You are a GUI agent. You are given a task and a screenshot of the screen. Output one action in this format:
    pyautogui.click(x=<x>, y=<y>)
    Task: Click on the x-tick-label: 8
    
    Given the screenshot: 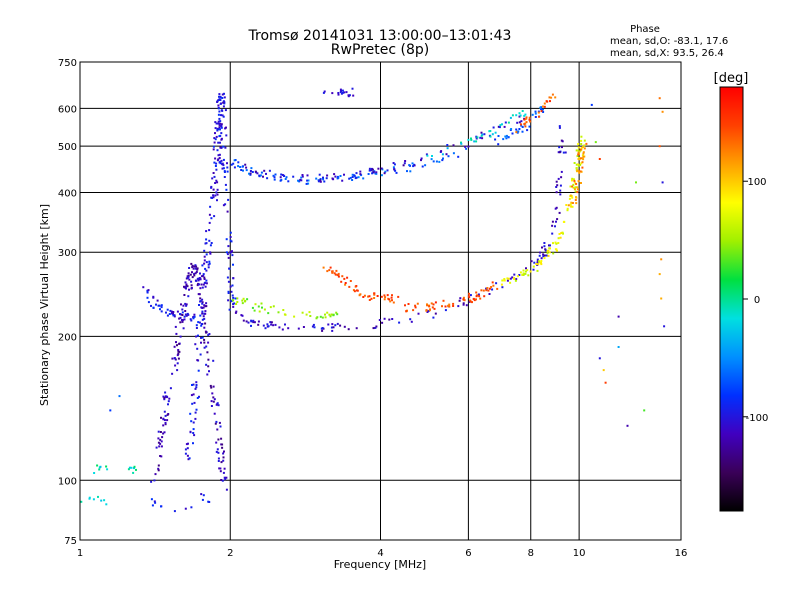 What is the action you would take?
    pyautogui.click(x=531, y=553)
    